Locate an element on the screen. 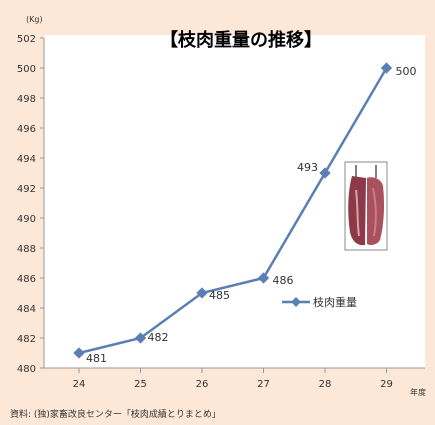  data-label: 481 is located at coordinates (96, 358).